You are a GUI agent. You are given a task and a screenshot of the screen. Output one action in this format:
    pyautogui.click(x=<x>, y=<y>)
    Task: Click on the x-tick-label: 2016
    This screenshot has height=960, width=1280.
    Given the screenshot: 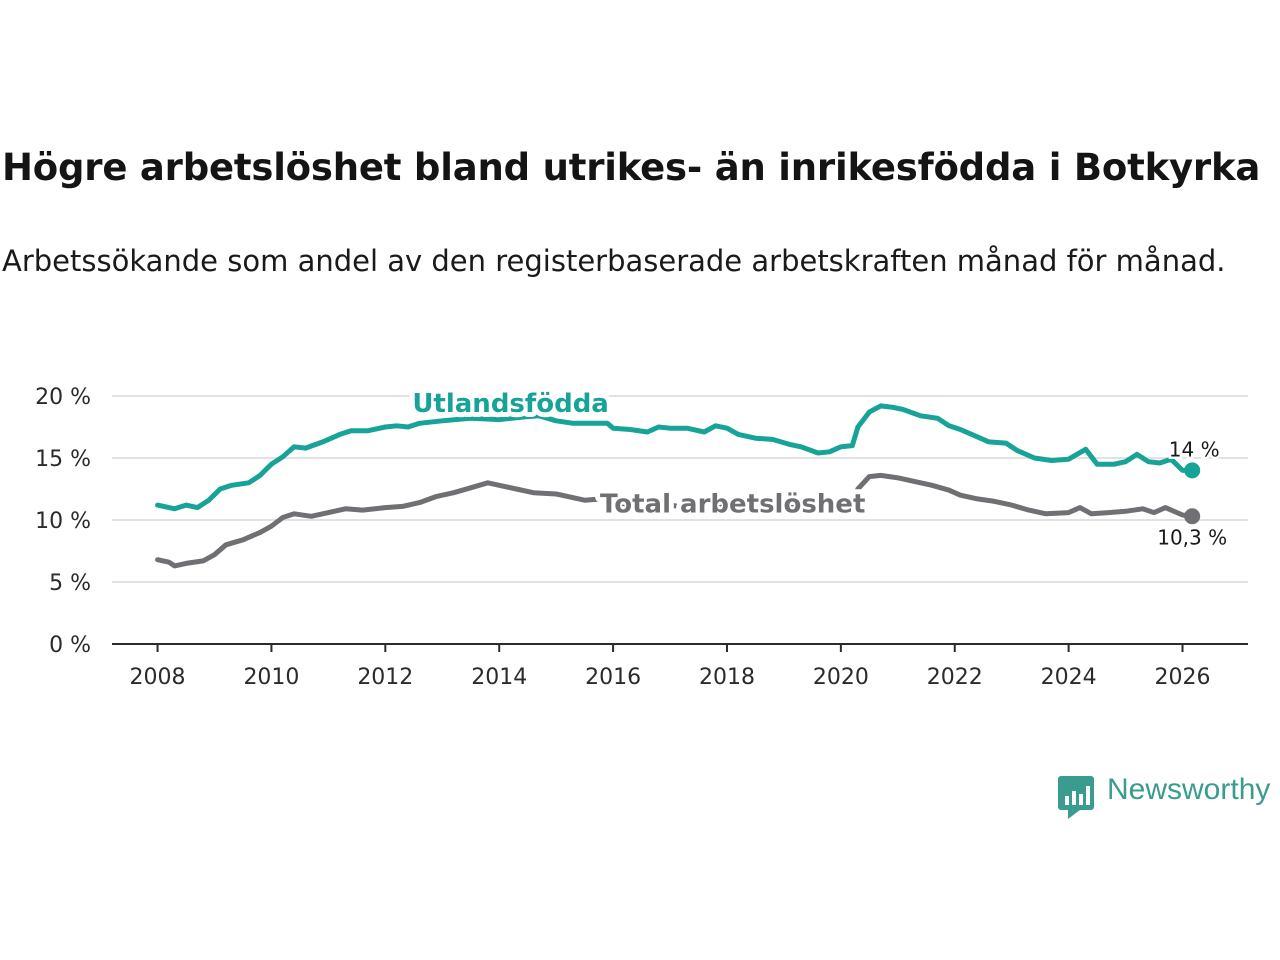 What is the action you would take?
    pyautogui.click(x=613, y=677)
    